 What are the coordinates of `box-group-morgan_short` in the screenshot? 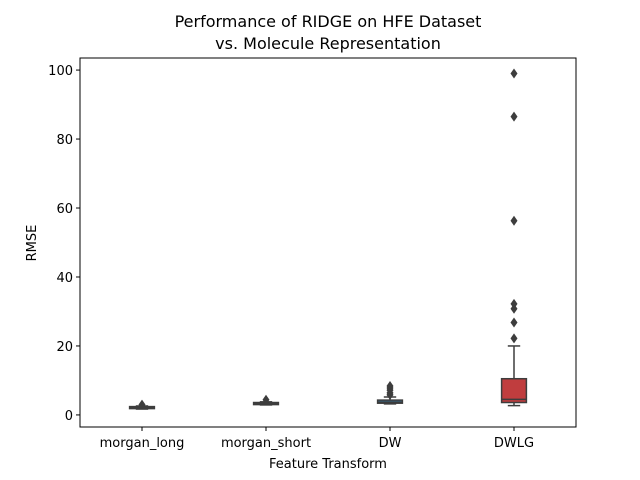 It's located at (266, 400).